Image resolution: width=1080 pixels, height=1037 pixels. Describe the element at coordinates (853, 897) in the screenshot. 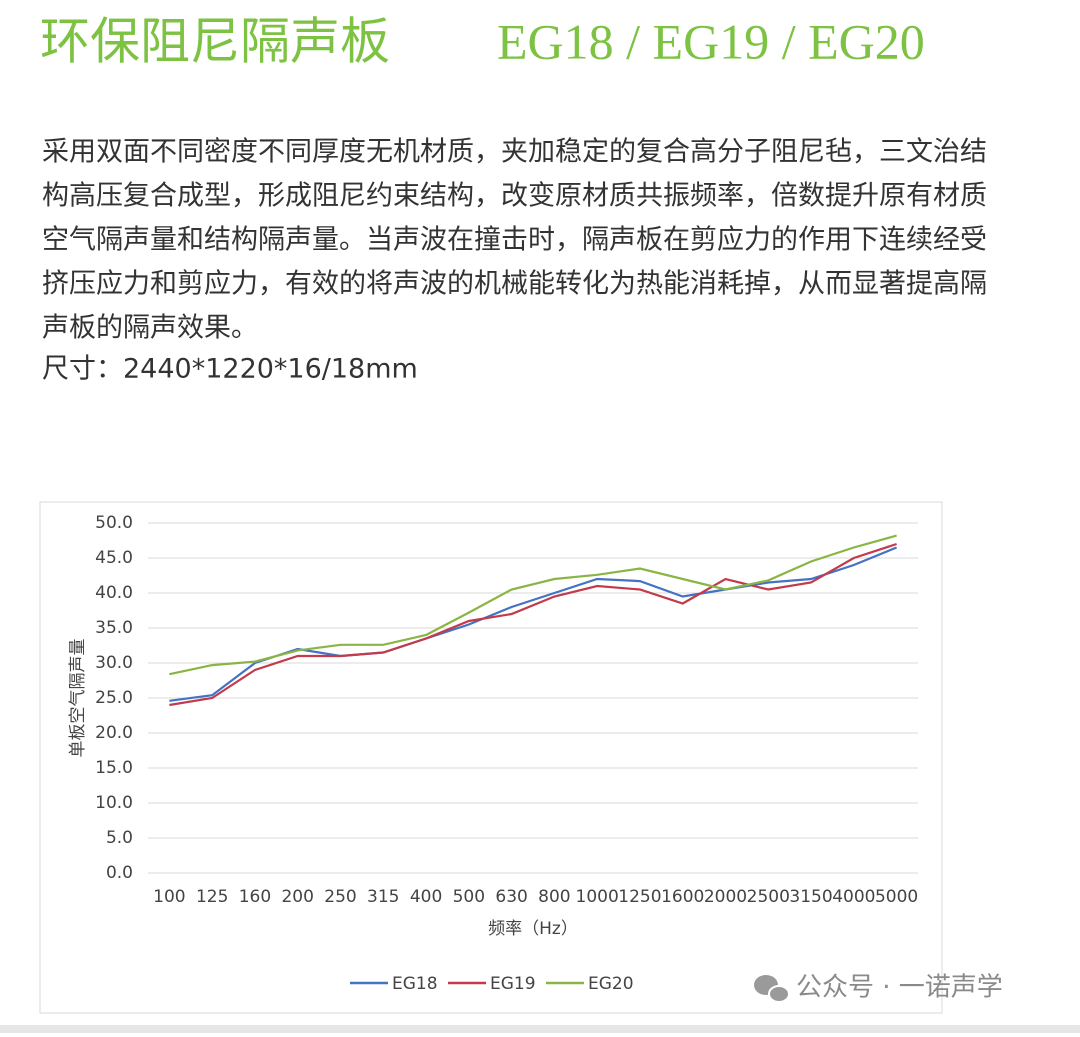

I see `x-tick-label: 4000` at that location.